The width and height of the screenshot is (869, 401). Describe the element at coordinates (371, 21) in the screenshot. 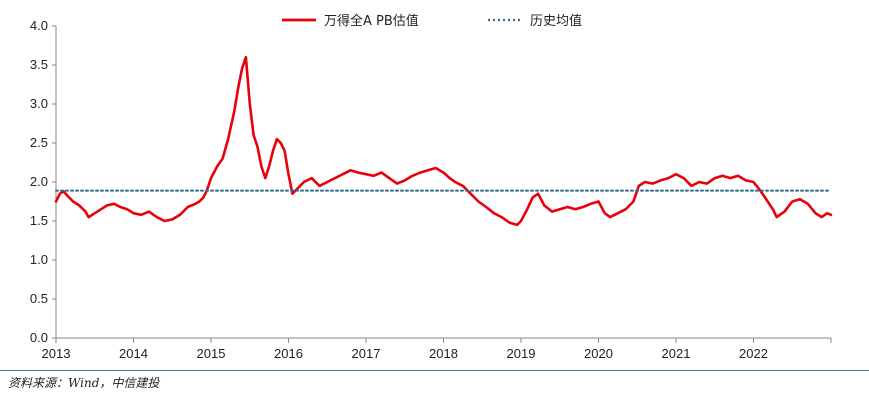

I see `legend-label: 万得全A PB估值` at that location.